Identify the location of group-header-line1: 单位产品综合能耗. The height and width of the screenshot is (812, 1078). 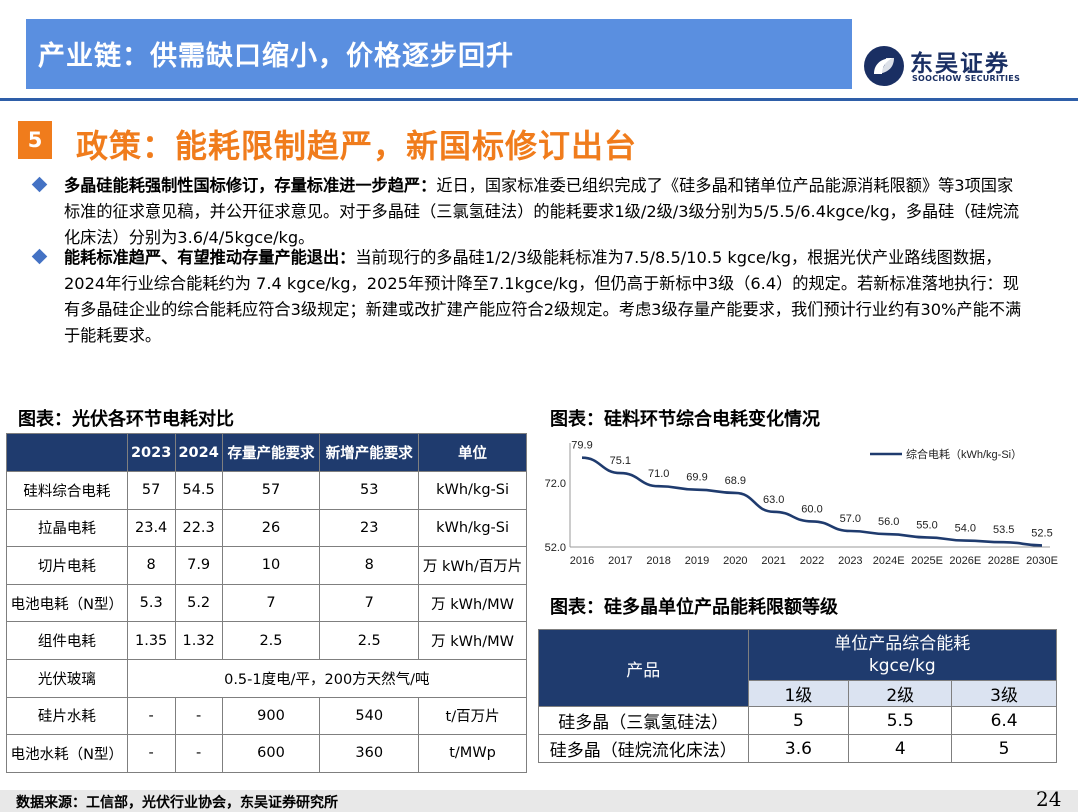
(902, 644).